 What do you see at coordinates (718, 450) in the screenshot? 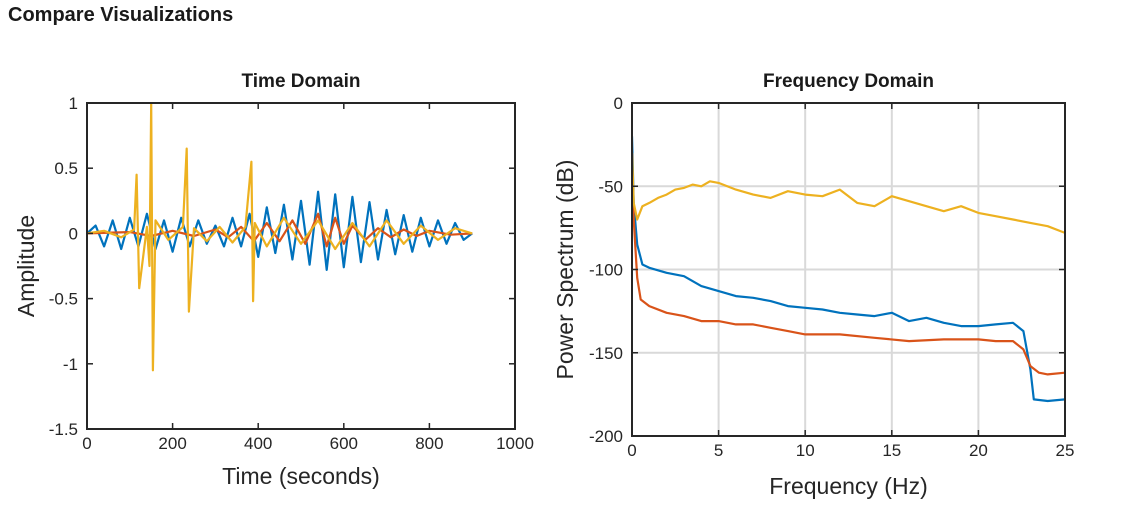
I see `x-tick-label: 5` at bounding box center [718, 450].